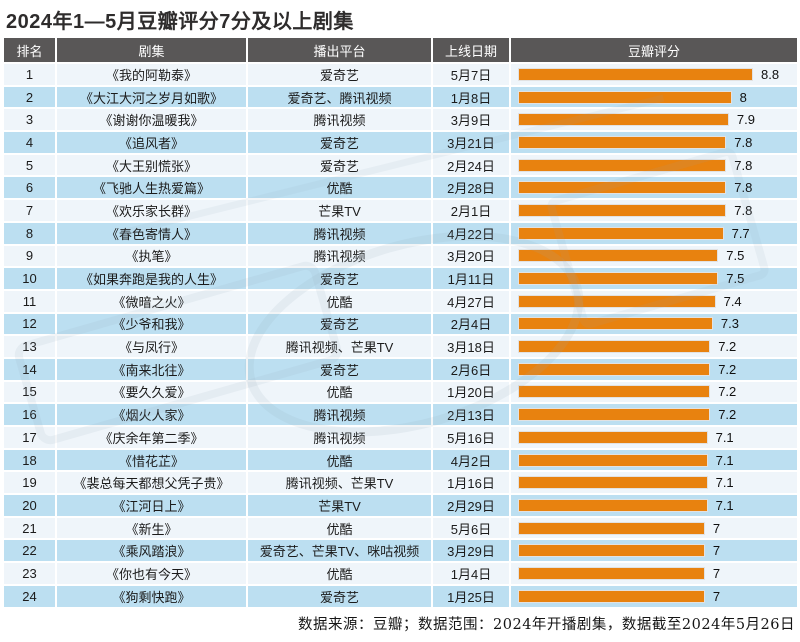 The height and width of the screenshot is (642, 800). What do you see at coordinates (471, 301) in the screenshot?
I see `release-date-cell: 4月27日` at bounding box center [471, 301].